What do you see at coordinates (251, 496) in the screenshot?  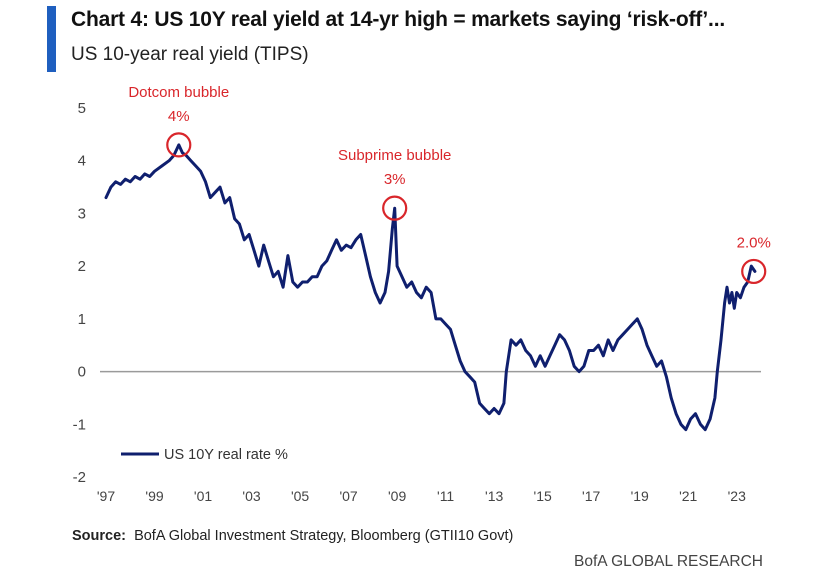 I see `x-tick-label: '03` at bounding box center [251, 496].